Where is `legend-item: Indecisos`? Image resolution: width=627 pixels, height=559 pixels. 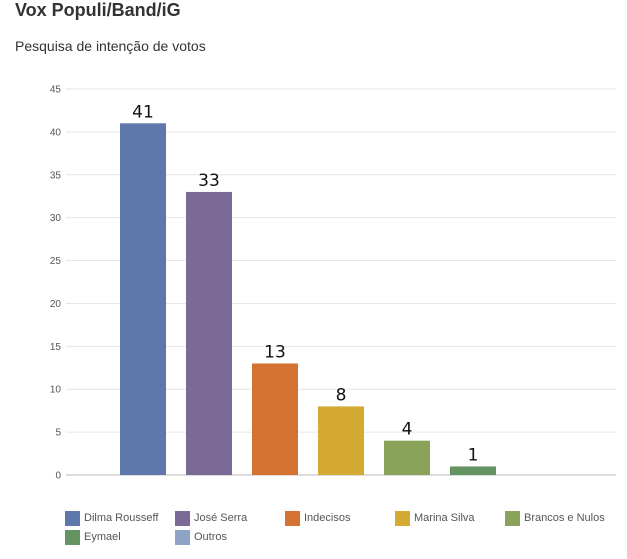 legend-item: Indecisos is located at coordinates (317, 518).